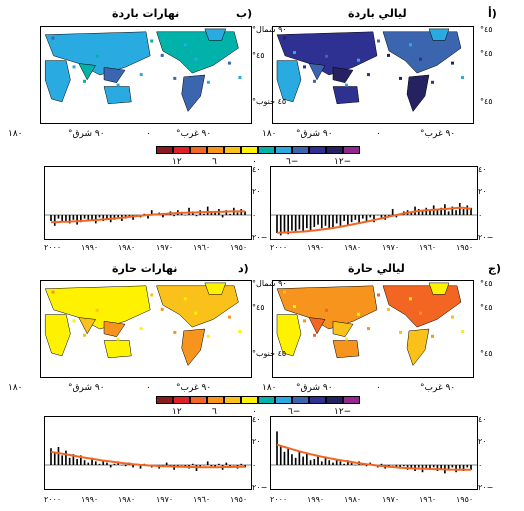 Image resolution: width=524 pixels, height=511 pixels. What do you see at coordinates (269, 134) in the screenshot?
I see `lon-180-top-a: ١٨٠` at bounding box center [269, 134].